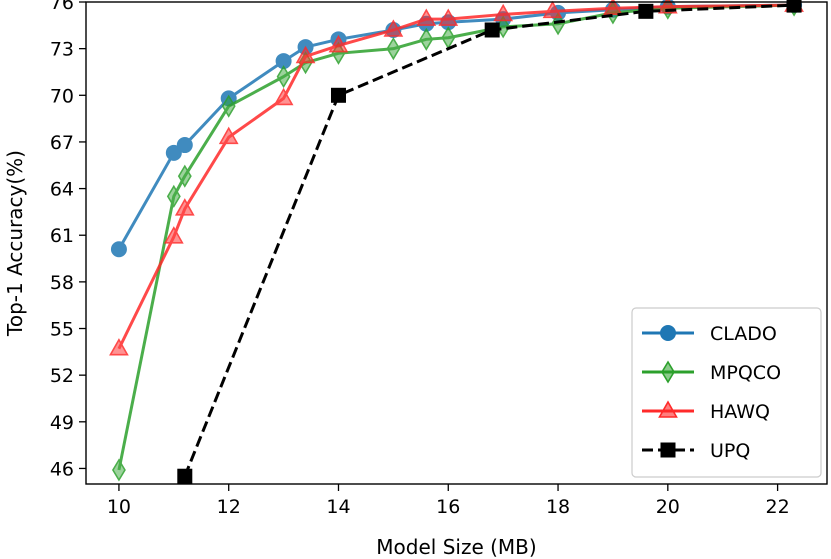  I want to click on legend-label: HAWQ, so click(740, 412).